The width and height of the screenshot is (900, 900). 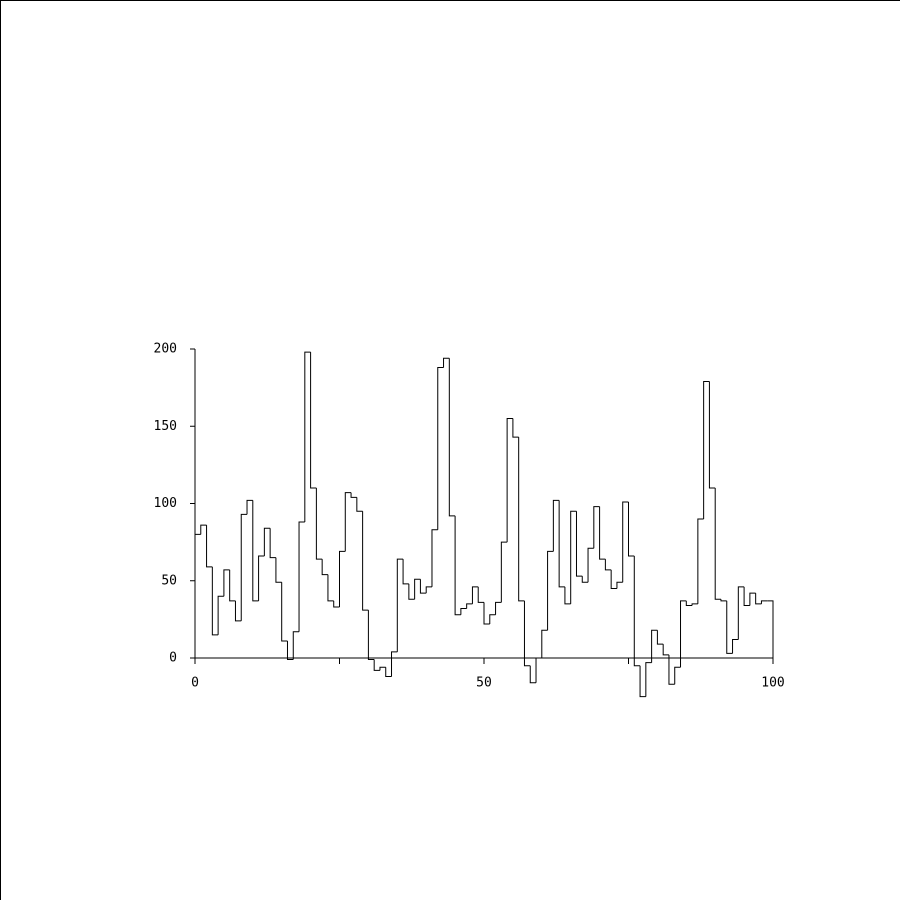 What do you see at coordinates (173, 658) in the screenshot?
I see `y-tick-label: 0` at bounding box center [173, 658].